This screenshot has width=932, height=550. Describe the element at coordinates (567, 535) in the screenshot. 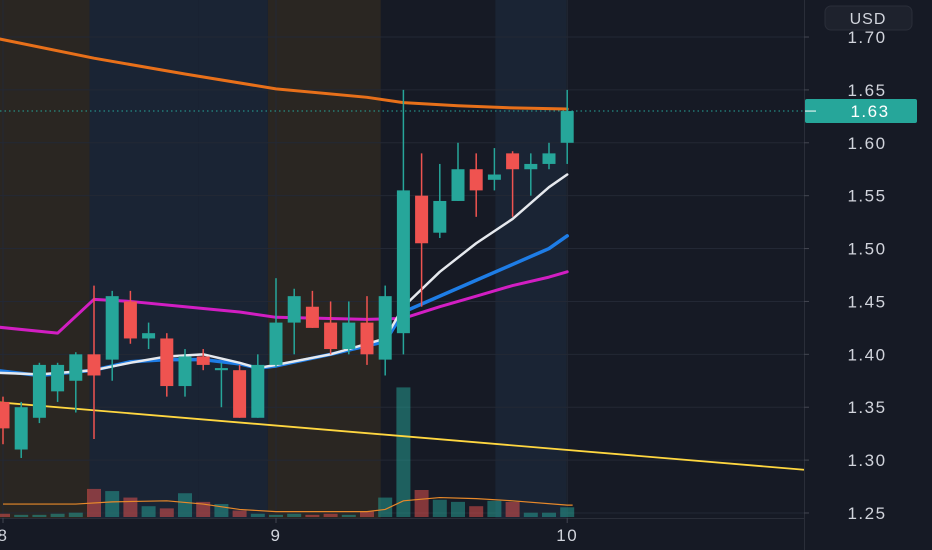

I see `time-tick-label-2: 10` at that location.